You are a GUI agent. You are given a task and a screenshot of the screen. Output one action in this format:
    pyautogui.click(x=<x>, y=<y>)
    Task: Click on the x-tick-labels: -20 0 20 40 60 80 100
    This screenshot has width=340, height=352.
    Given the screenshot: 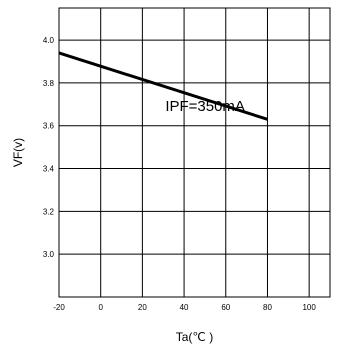 What is the action you would take?
    pyautogui.click(x=184, y=307)
    